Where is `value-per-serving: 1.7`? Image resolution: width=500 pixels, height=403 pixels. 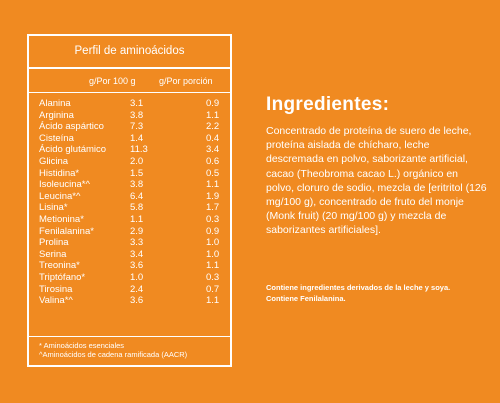
value-per-serving: 1.7 is located at coordinates (213, 208).